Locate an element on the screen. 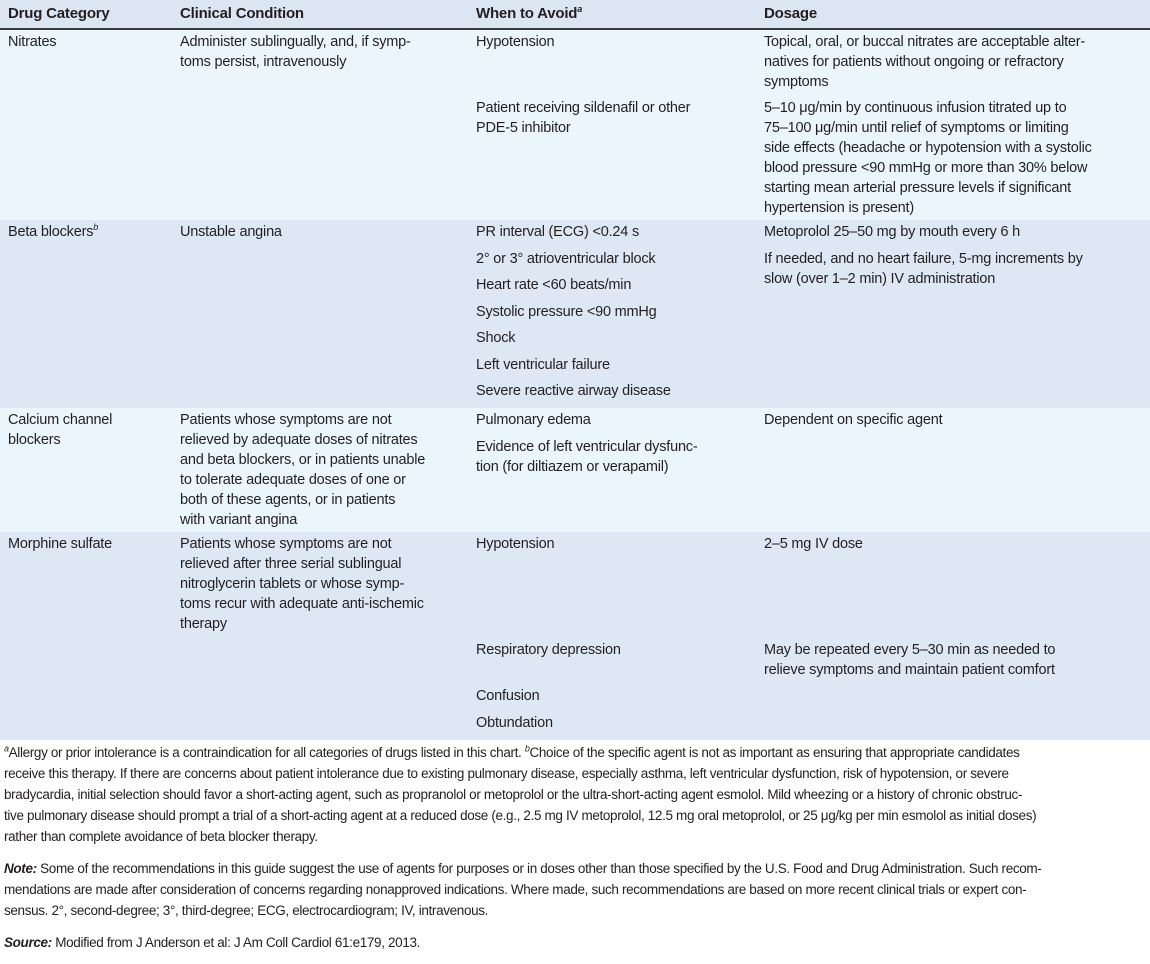 This screenshot has height=964, width=1150. header-dosage: Dosage is located at coordinates (790, 13).